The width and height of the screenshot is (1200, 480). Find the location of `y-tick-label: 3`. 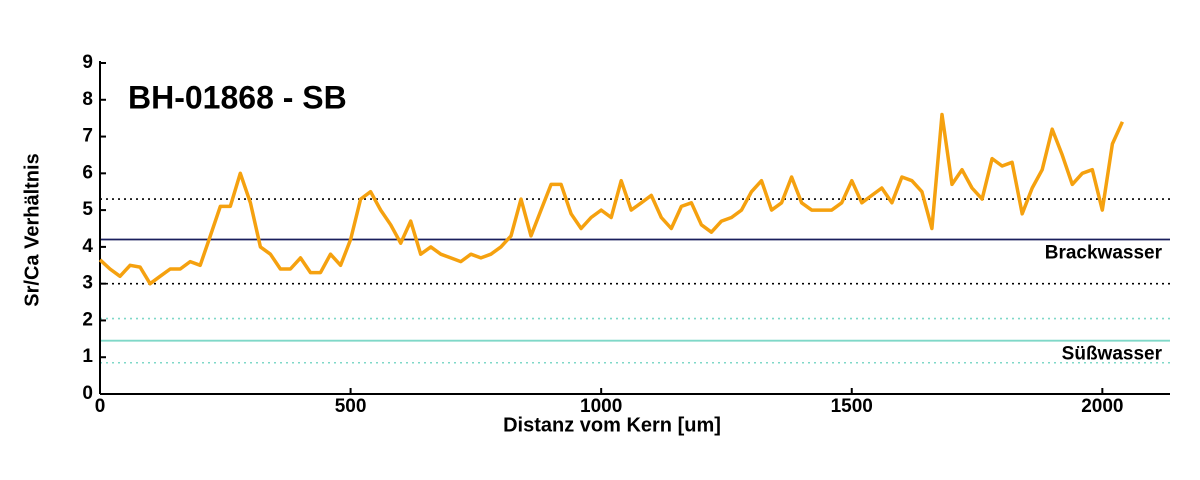

y-tick-label: 3 is located at coordinates (87, 283).